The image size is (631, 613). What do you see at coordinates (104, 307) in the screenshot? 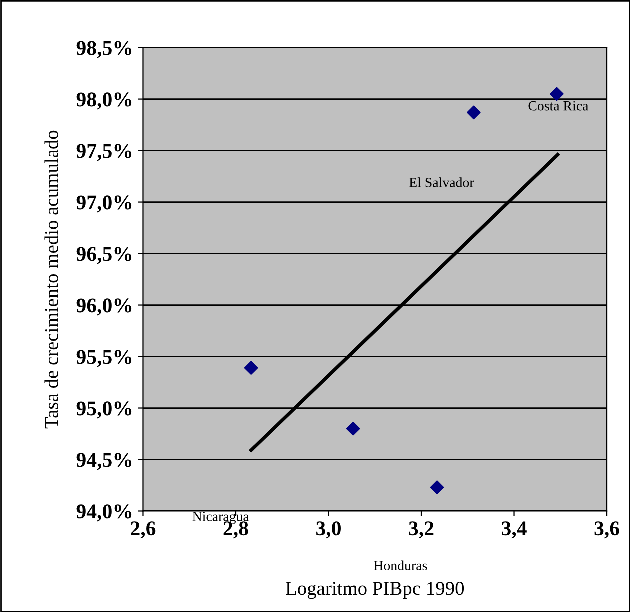
I see `y-tick-label: 96,0%` at bounding box center [104, 307].